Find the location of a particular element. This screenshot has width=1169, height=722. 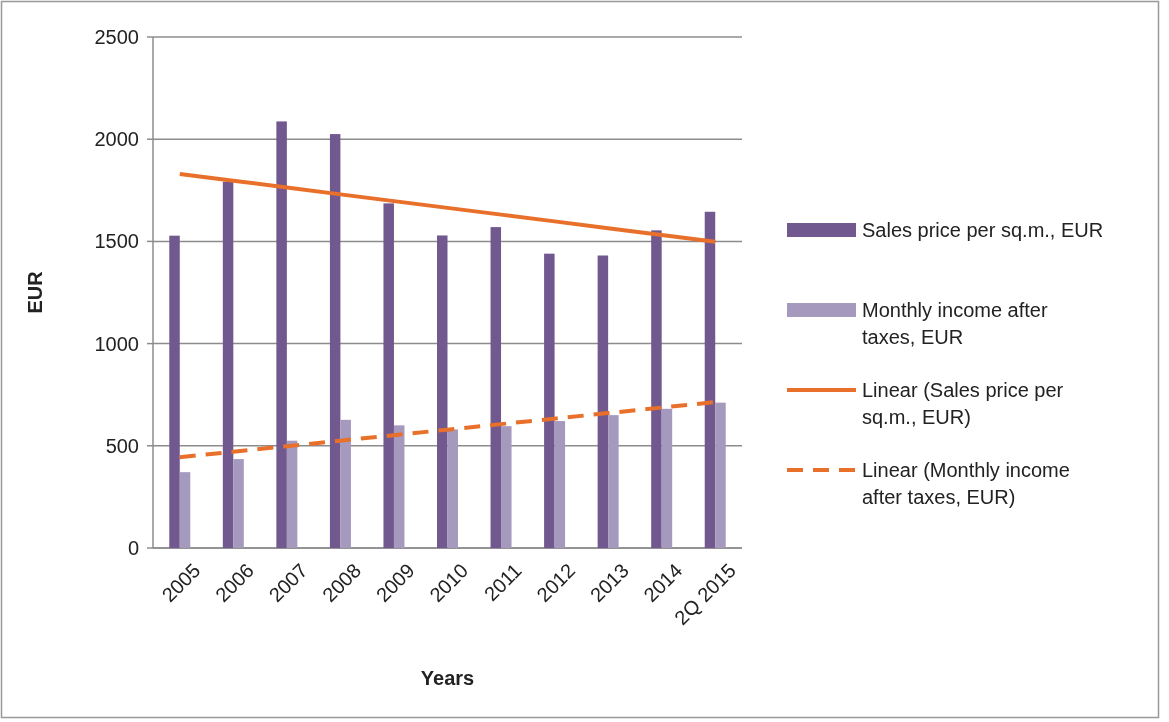

legend-label: Linear (Sales price per sq.m., EUR) is located at coordinates (963, 403).